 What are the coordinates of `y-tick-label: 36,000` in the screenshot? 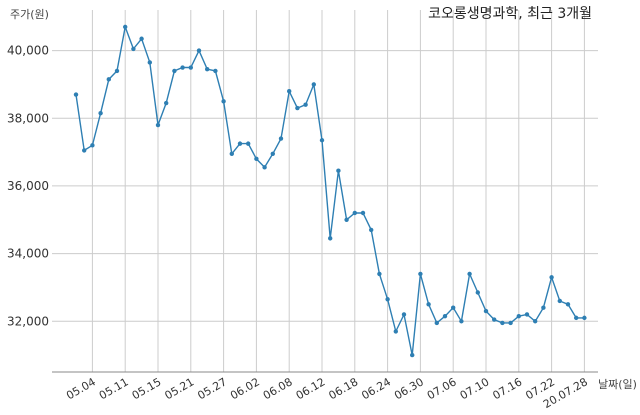 It's located at (28, 186).